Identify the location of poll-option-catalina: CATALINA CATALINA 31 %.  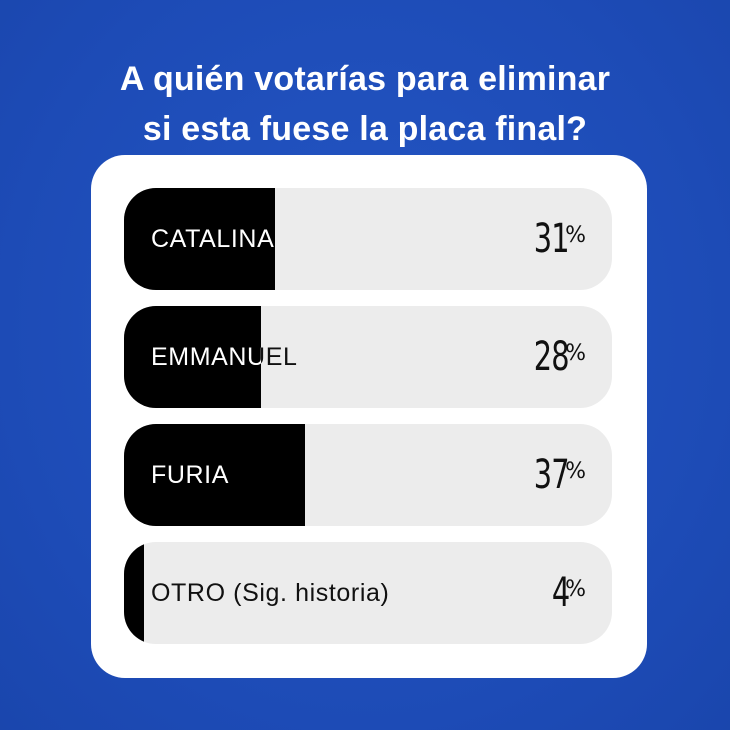
(368, 239).